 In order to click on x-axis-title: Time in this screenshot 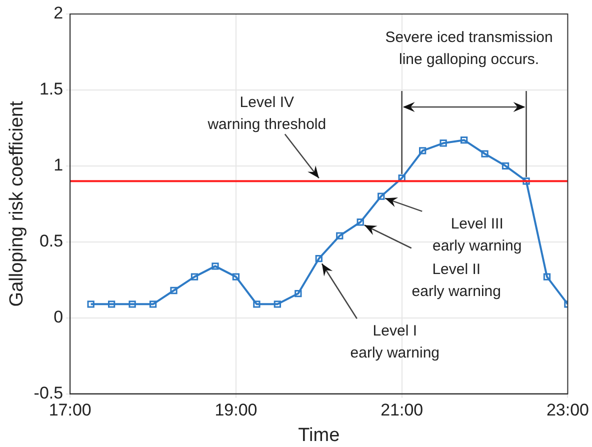, I will do `click(319, 435)`.